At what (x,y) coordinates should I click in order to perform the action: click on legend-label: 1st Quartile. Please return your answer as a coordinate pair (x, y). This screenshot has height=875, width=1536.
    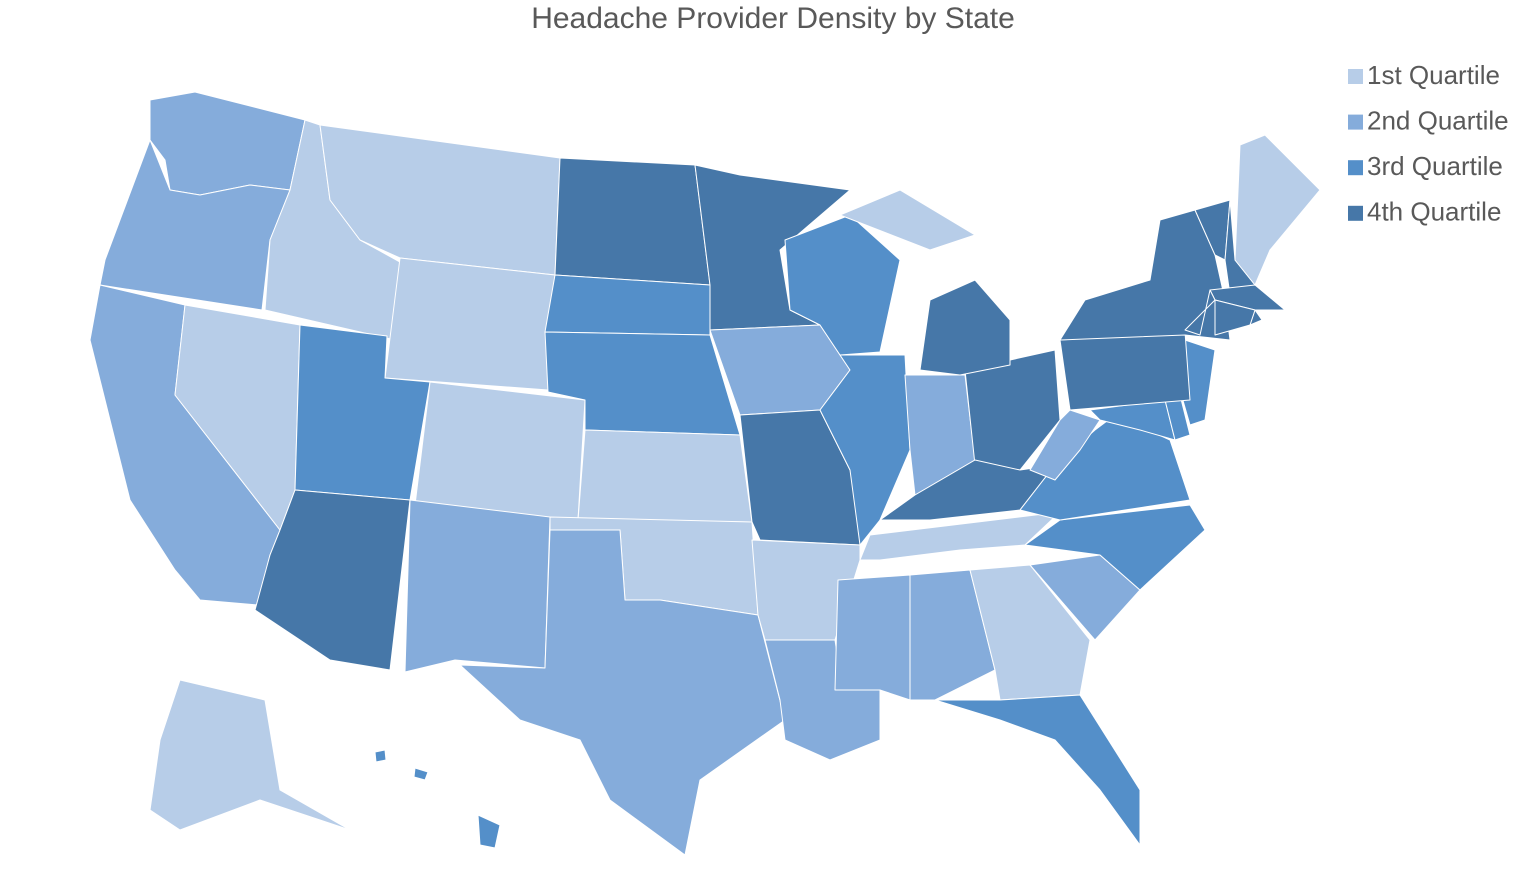
    Looking at the image, I should click on (1433, 75).